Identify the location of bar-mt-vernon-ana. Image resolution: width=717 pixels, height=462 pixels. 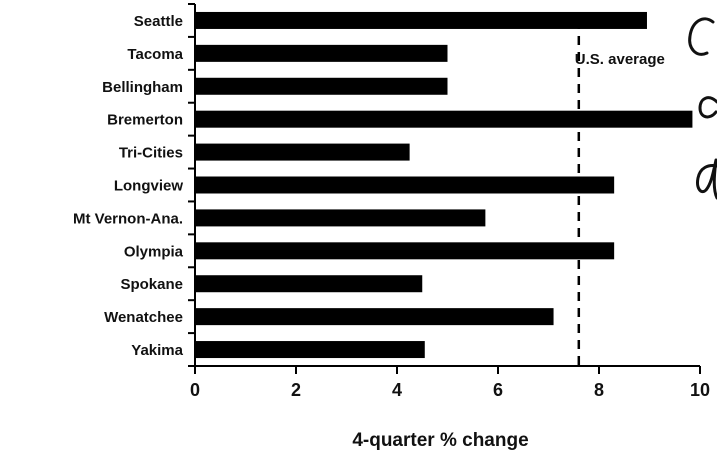
(340, 218).